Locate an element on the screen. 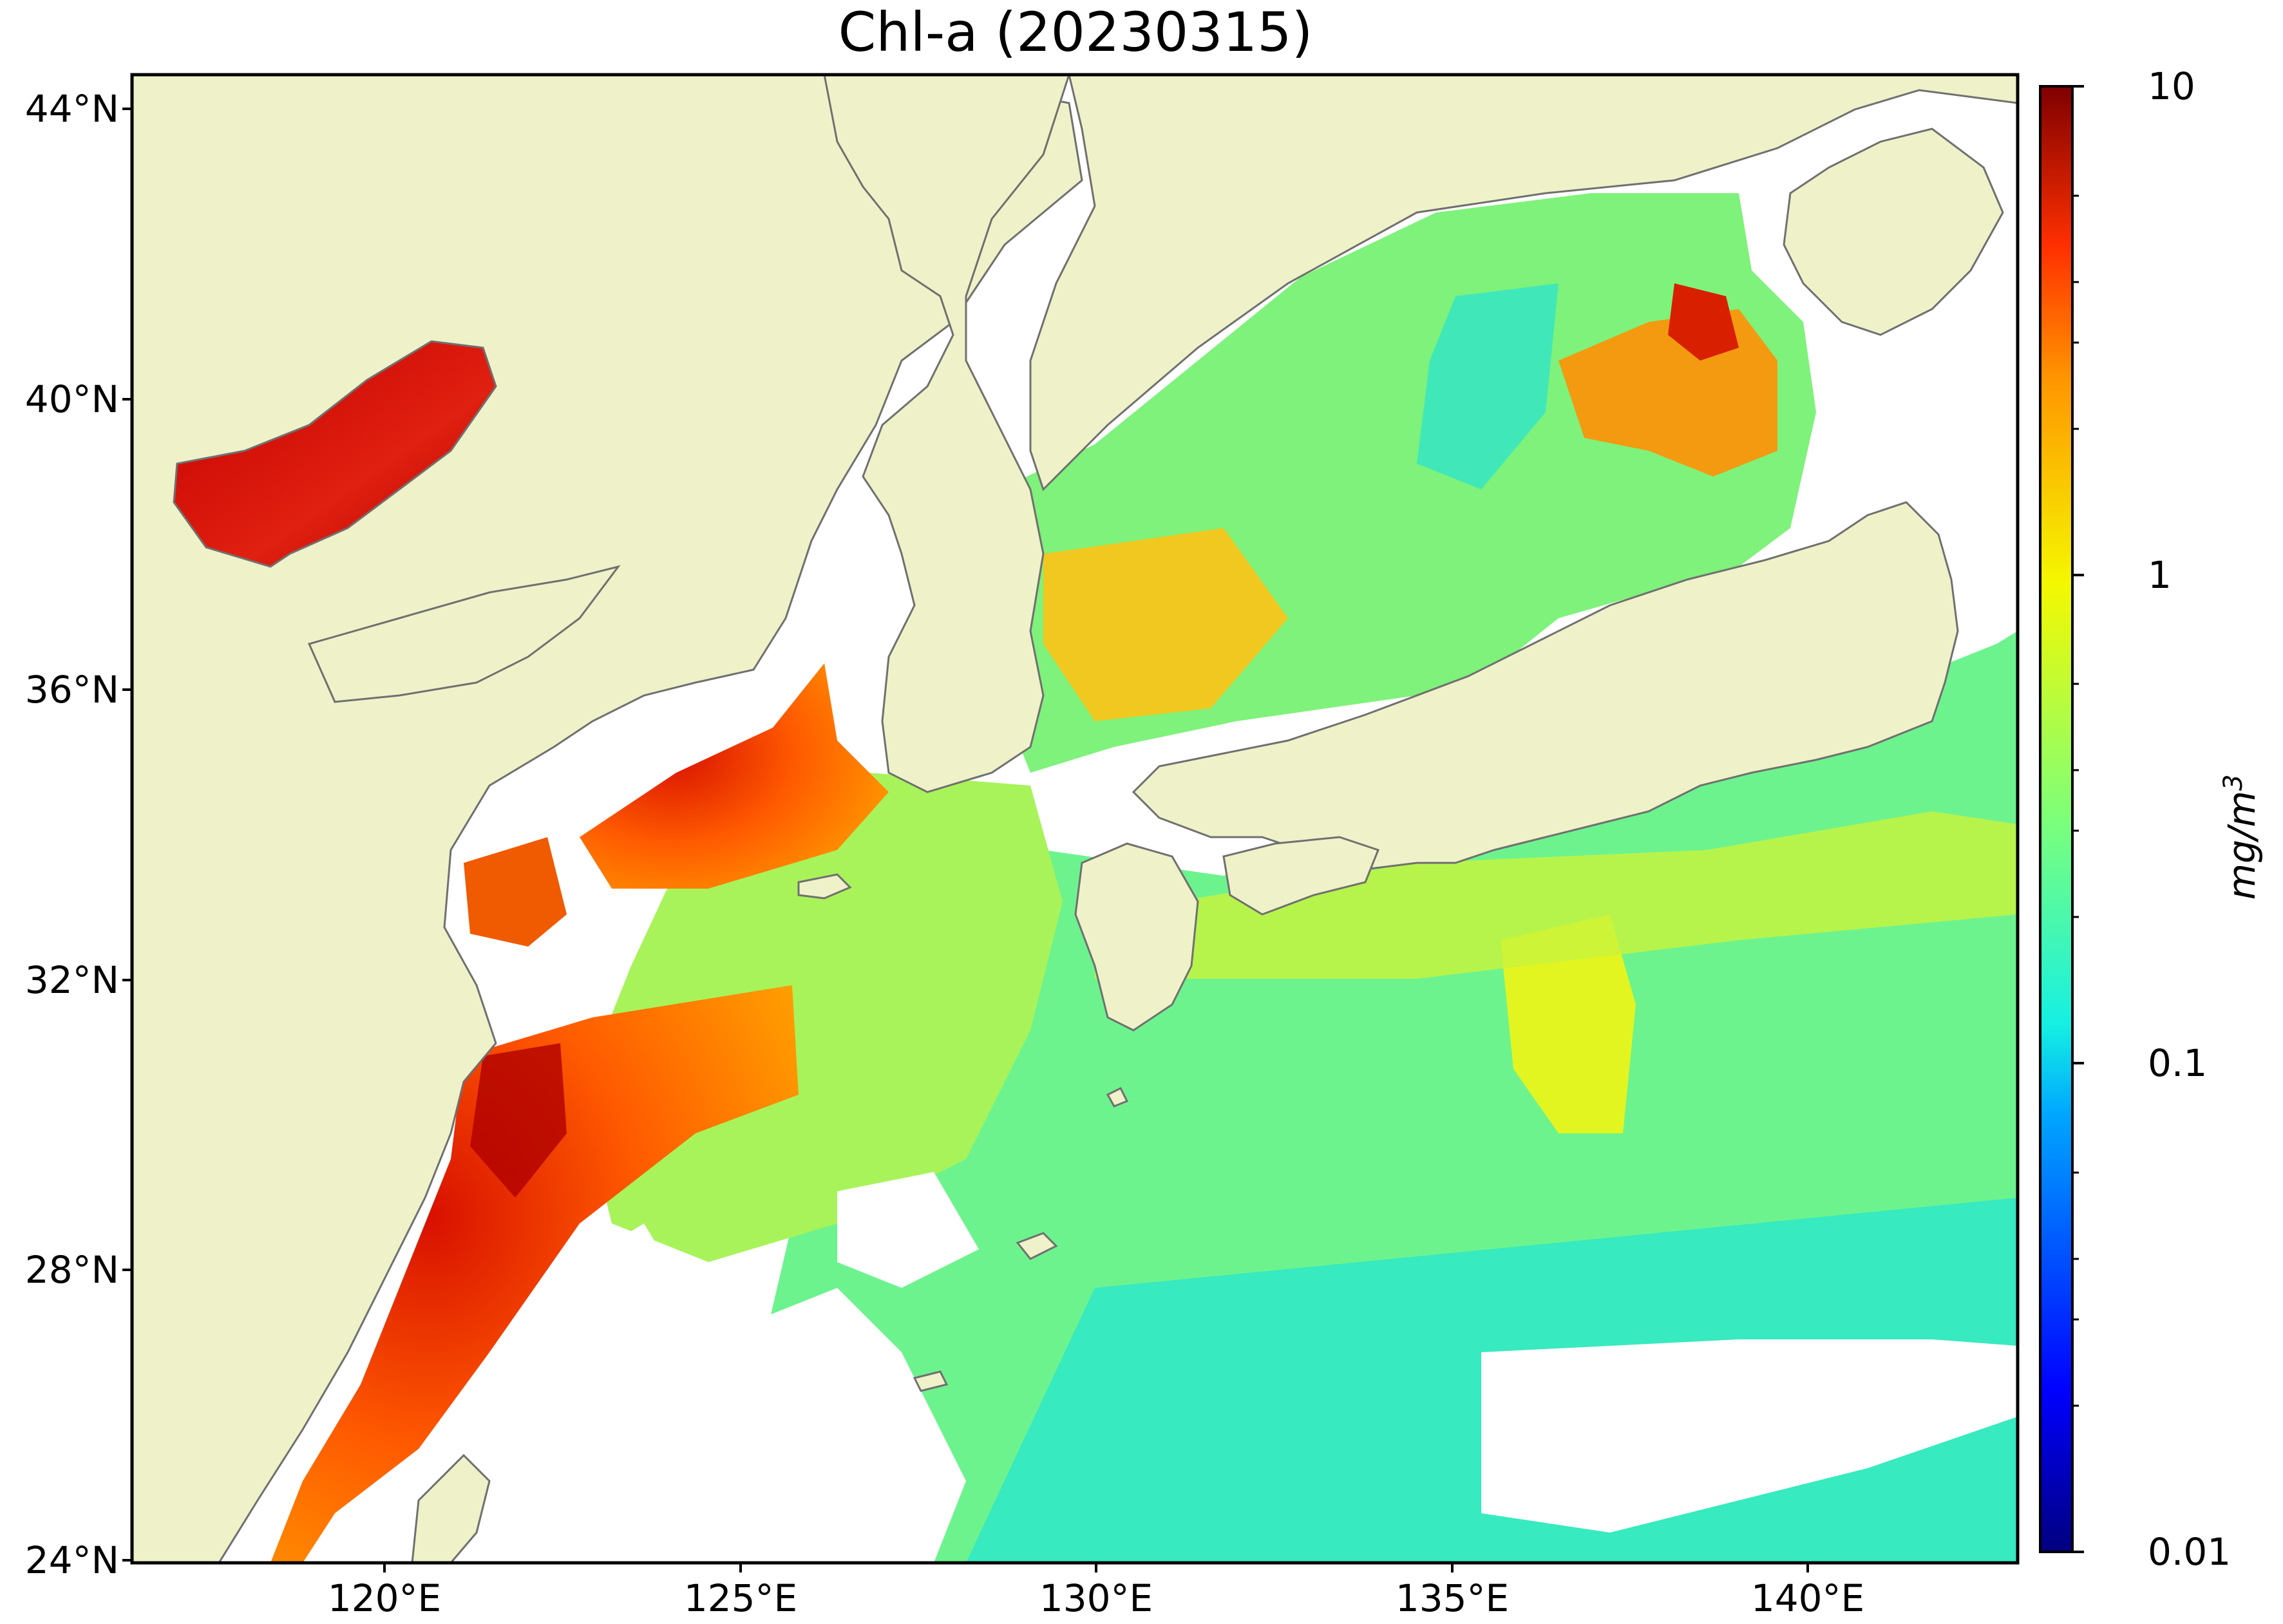 Image resolution: width=2283 pixels, height=1624 pixels. lon-label-120e: 120°E is located at coordinates (384, 1598).